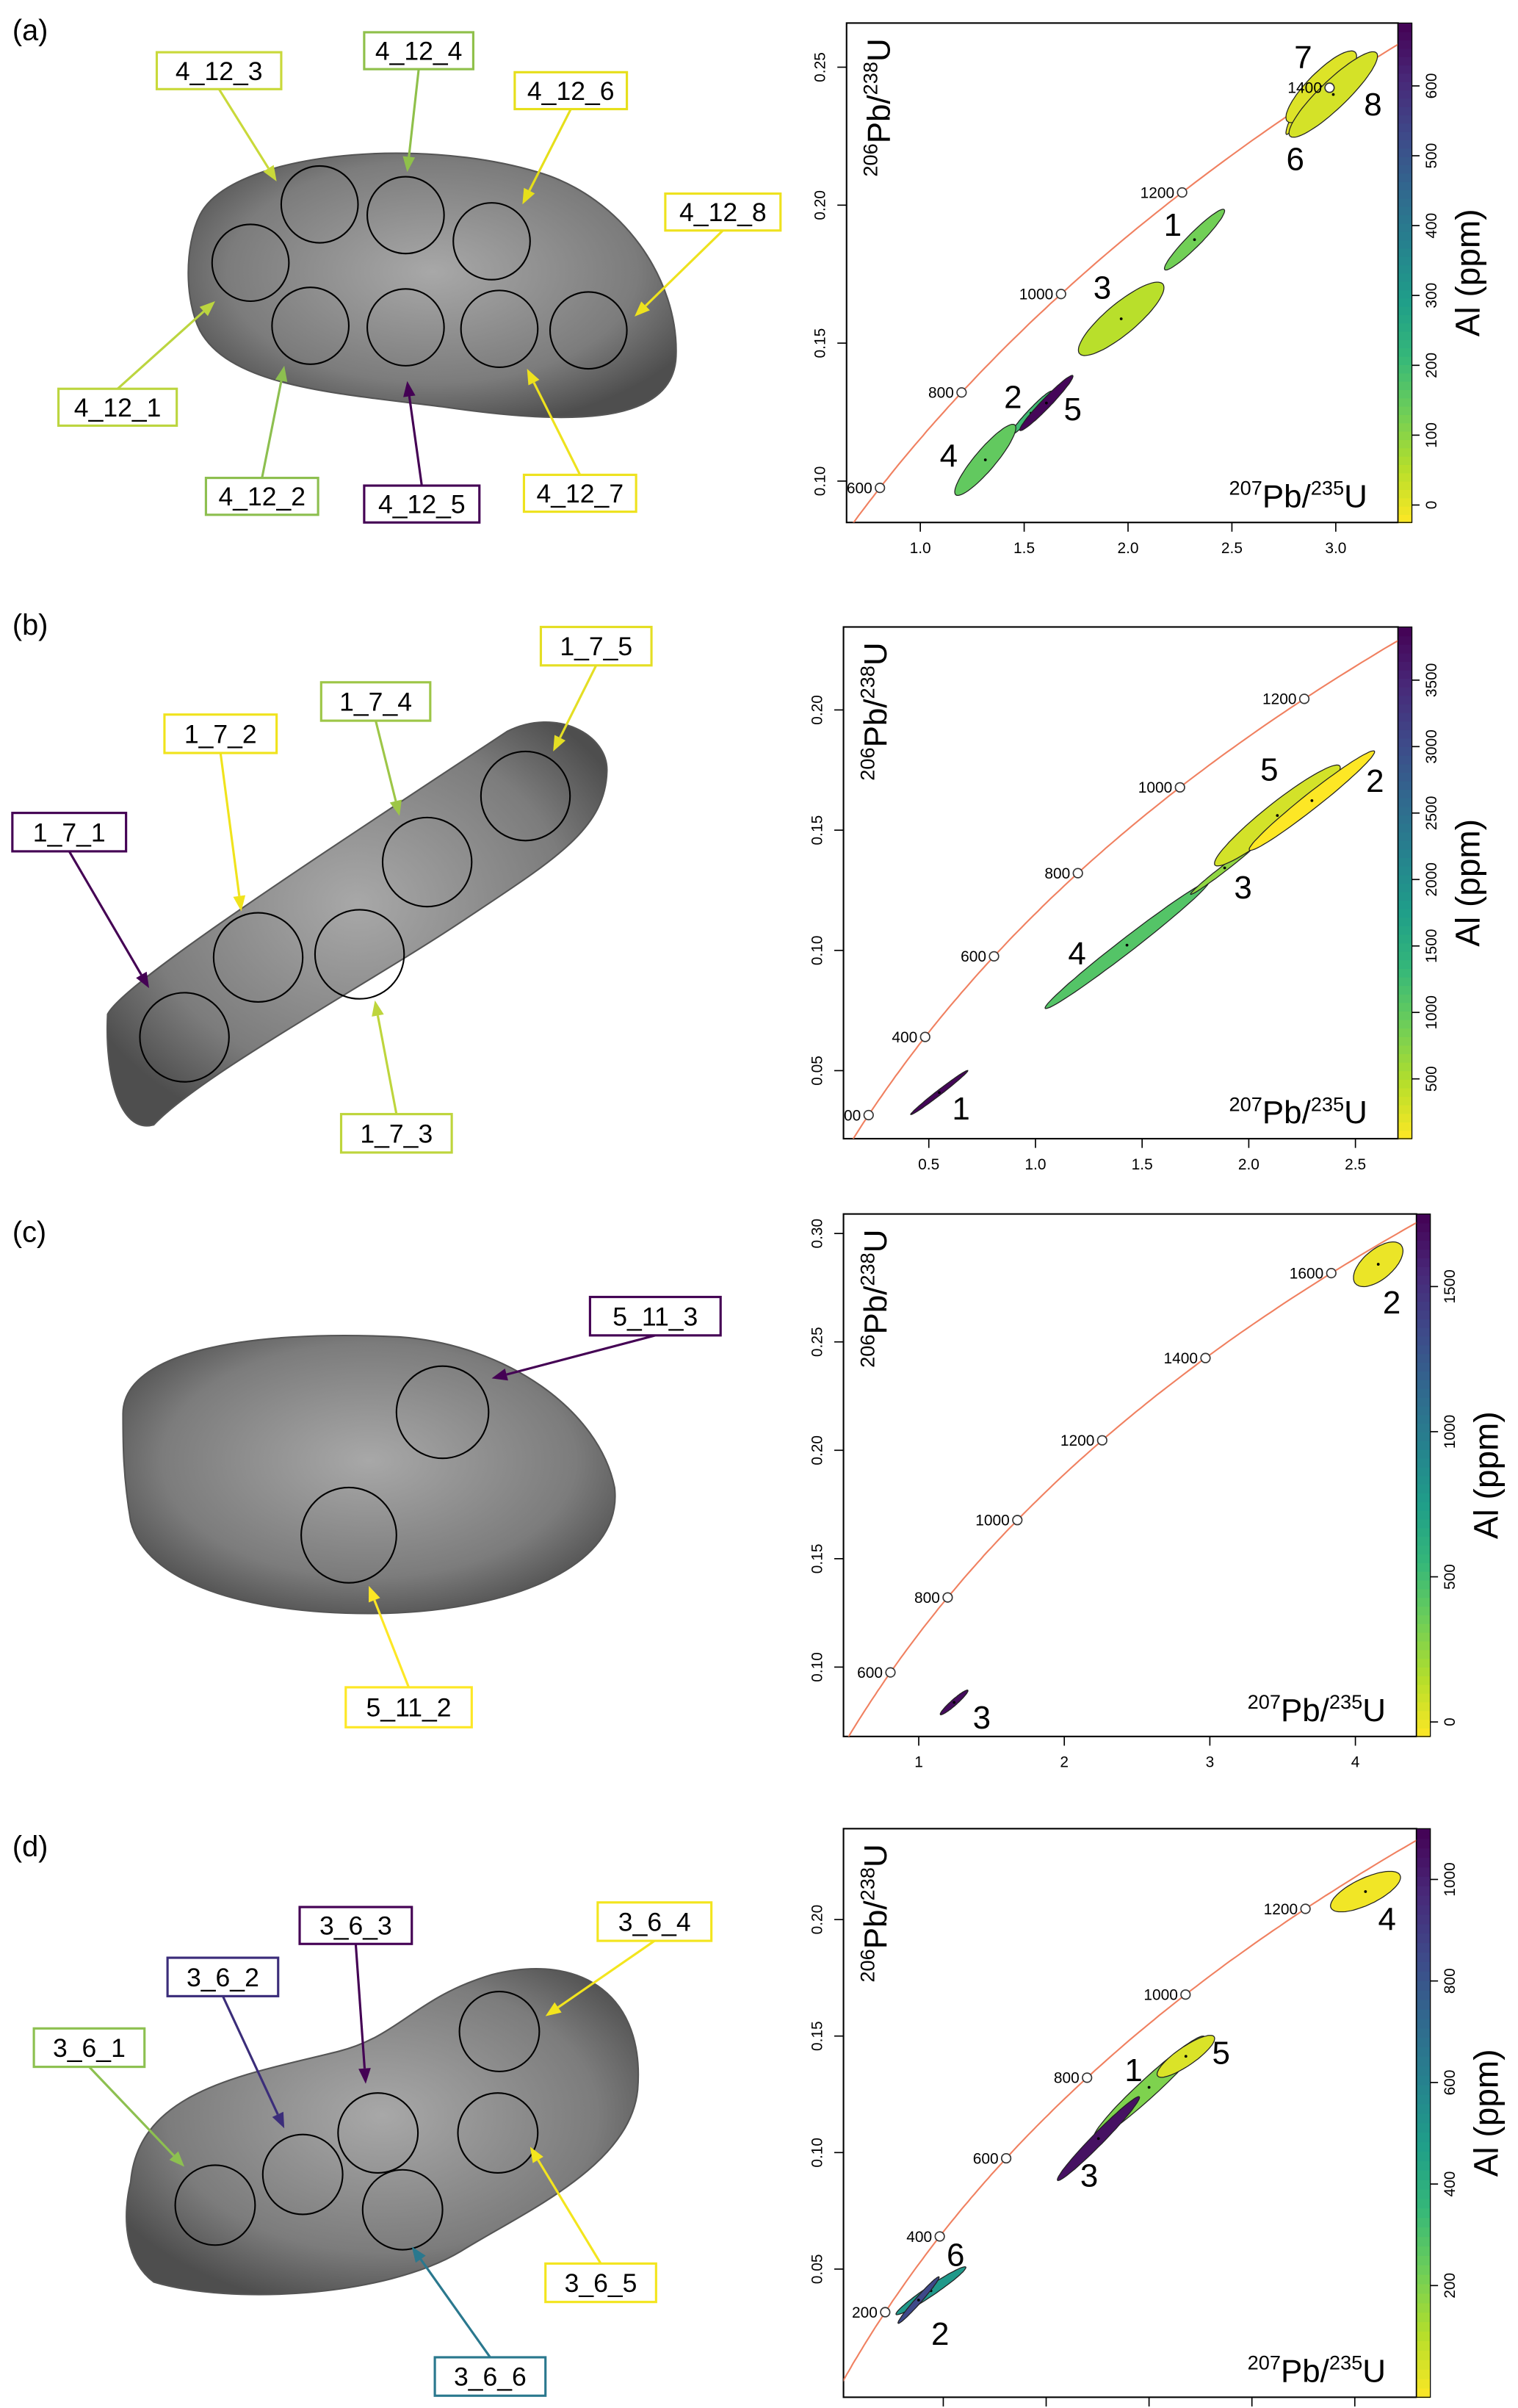 The height and width of the screenshot is (2408, 1518). Describe the element at coordinates (817, 1234) in the screenshot. I see `y-tick-label: 0.30` at that location.